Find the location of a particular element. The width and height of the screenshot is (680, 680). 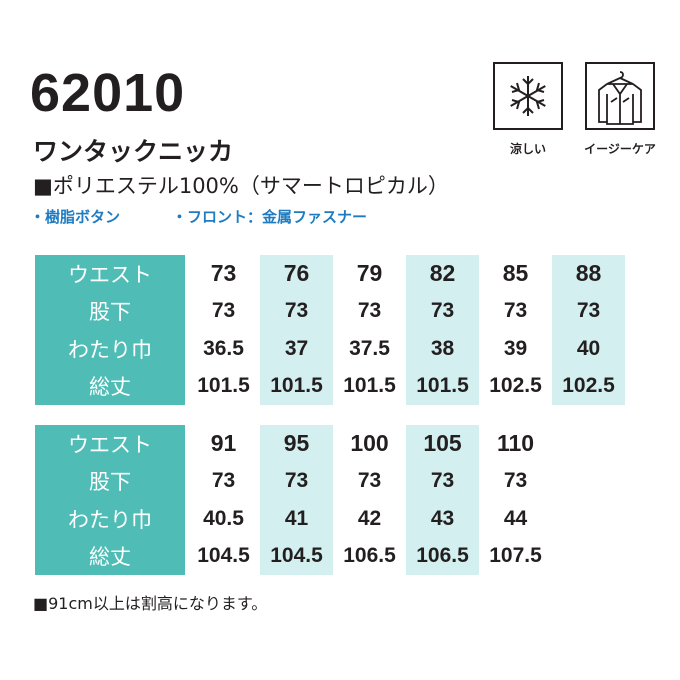

material: ■ポリエステル100%（サマートロピカル） is located at coordinates (241, 186).